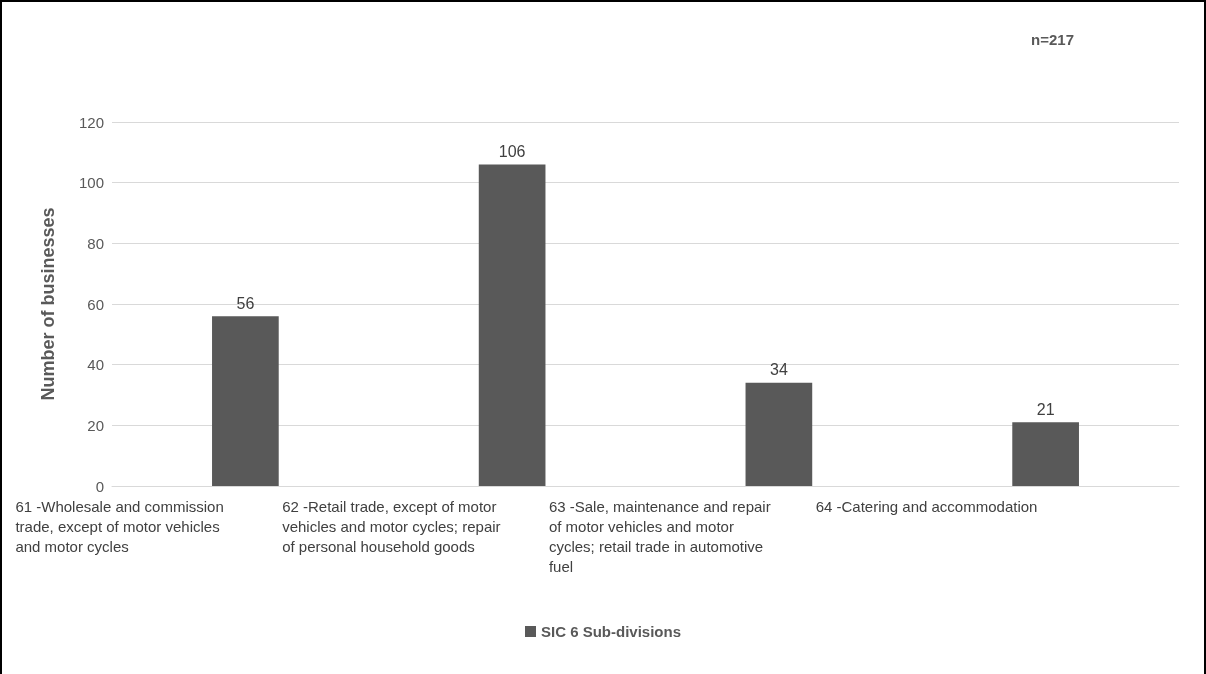 This screenshot has height=674, width=1206. Describe the element at coordinates (661, 536) in the screenshot. I see `x-tick-label: 63 -Sale, maintenance and repair of motor vehicles and motor cycles; retail trade in automotive fuel` at that location.